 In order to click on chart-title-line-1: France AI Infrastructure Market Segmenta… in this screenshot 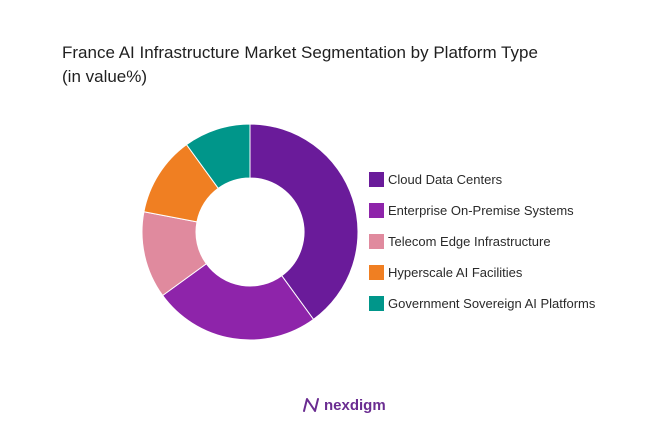, I will do `click(300, 52)`.